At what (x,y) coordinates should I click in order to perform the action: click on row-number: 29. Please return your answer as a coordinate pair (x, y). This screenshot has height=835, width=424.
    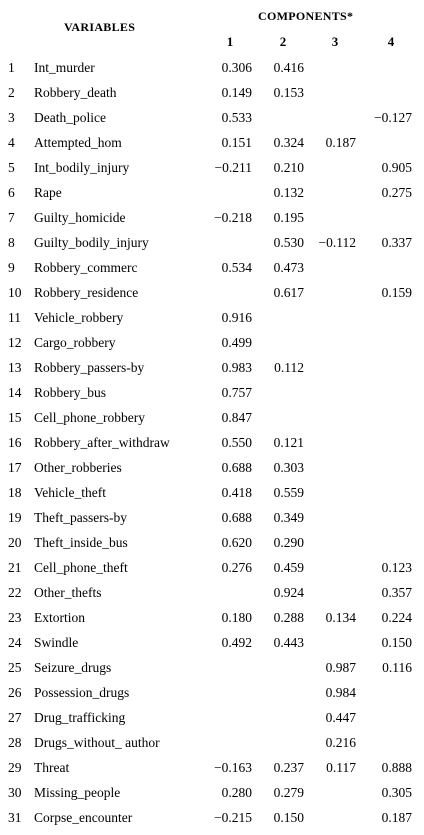
    Looking at the image, I should click on (15, 767).